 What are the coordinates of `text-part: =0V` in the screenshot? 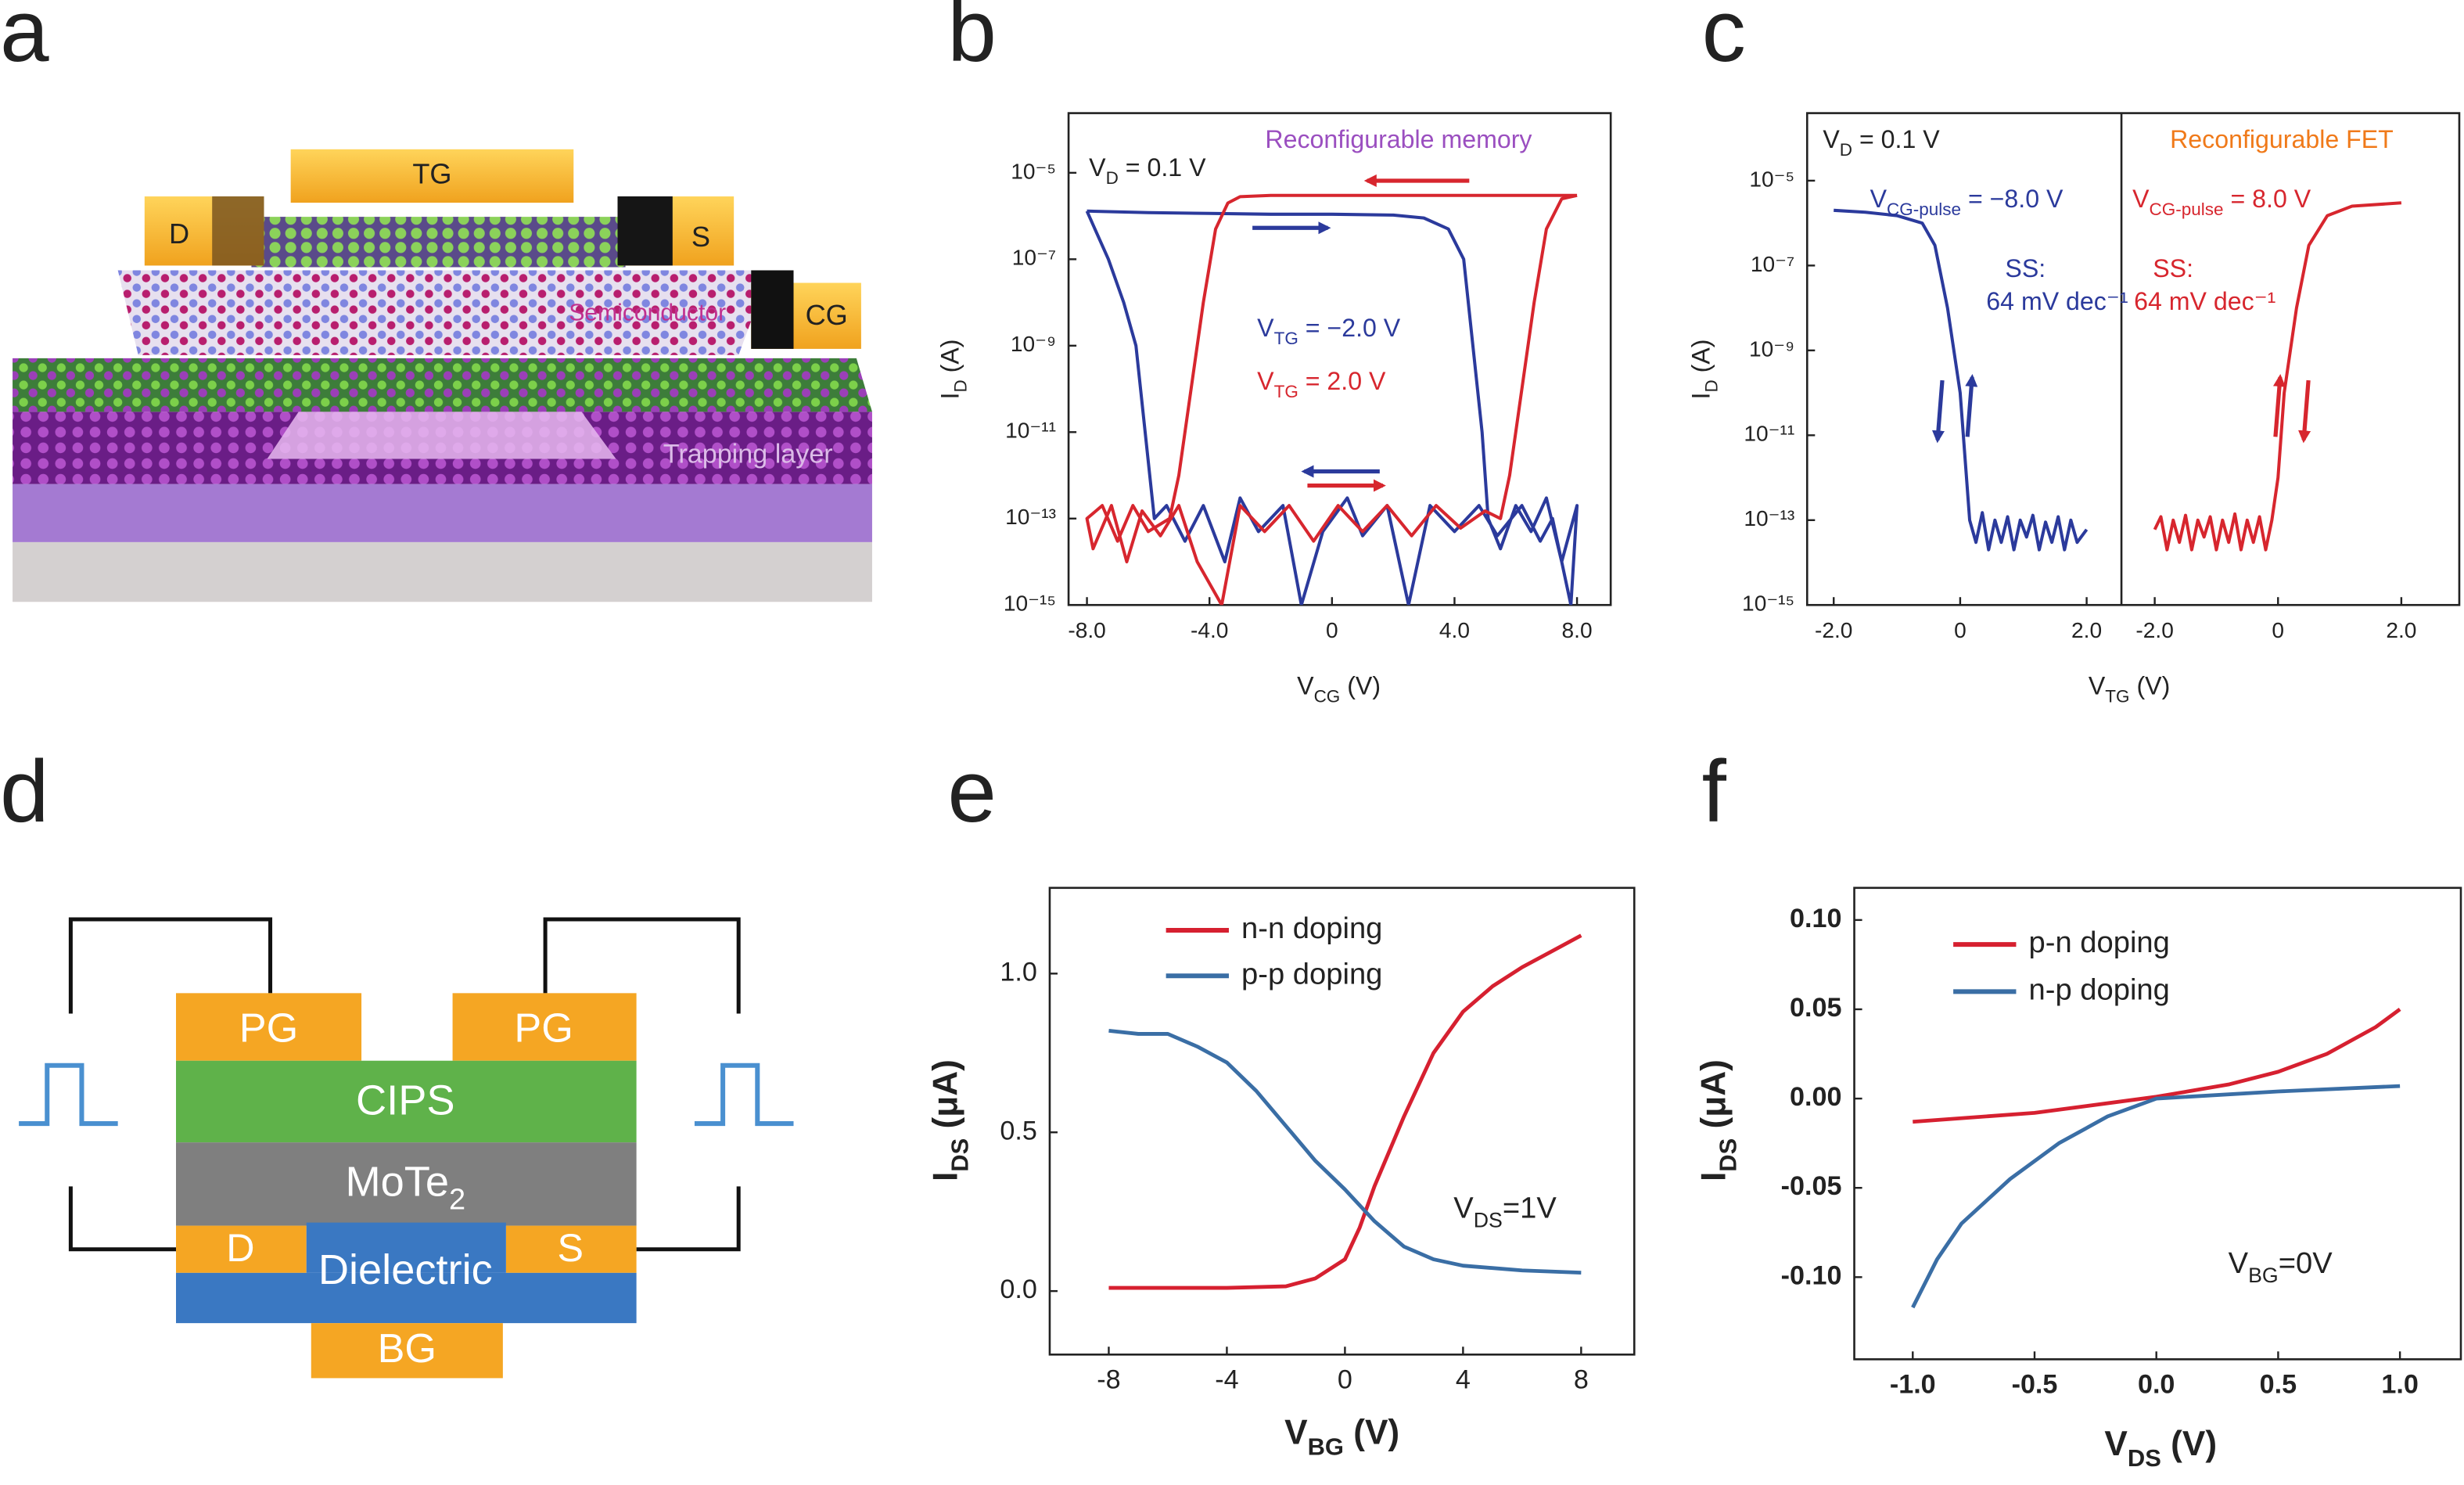 It's located at (2306, 1263).